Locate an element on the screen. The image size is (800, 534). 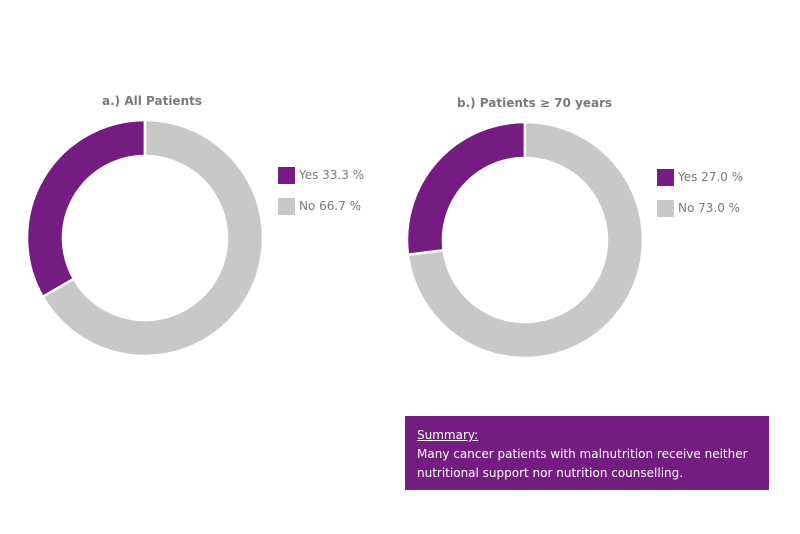
legend-item-yes: Yes 27.0 % is located at coordinates (700, 177).